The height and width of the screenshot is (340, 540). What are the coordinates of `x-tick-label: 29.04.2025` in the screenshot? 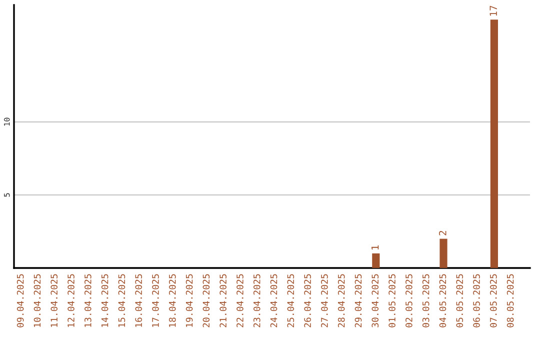 It's located at (358, 301).